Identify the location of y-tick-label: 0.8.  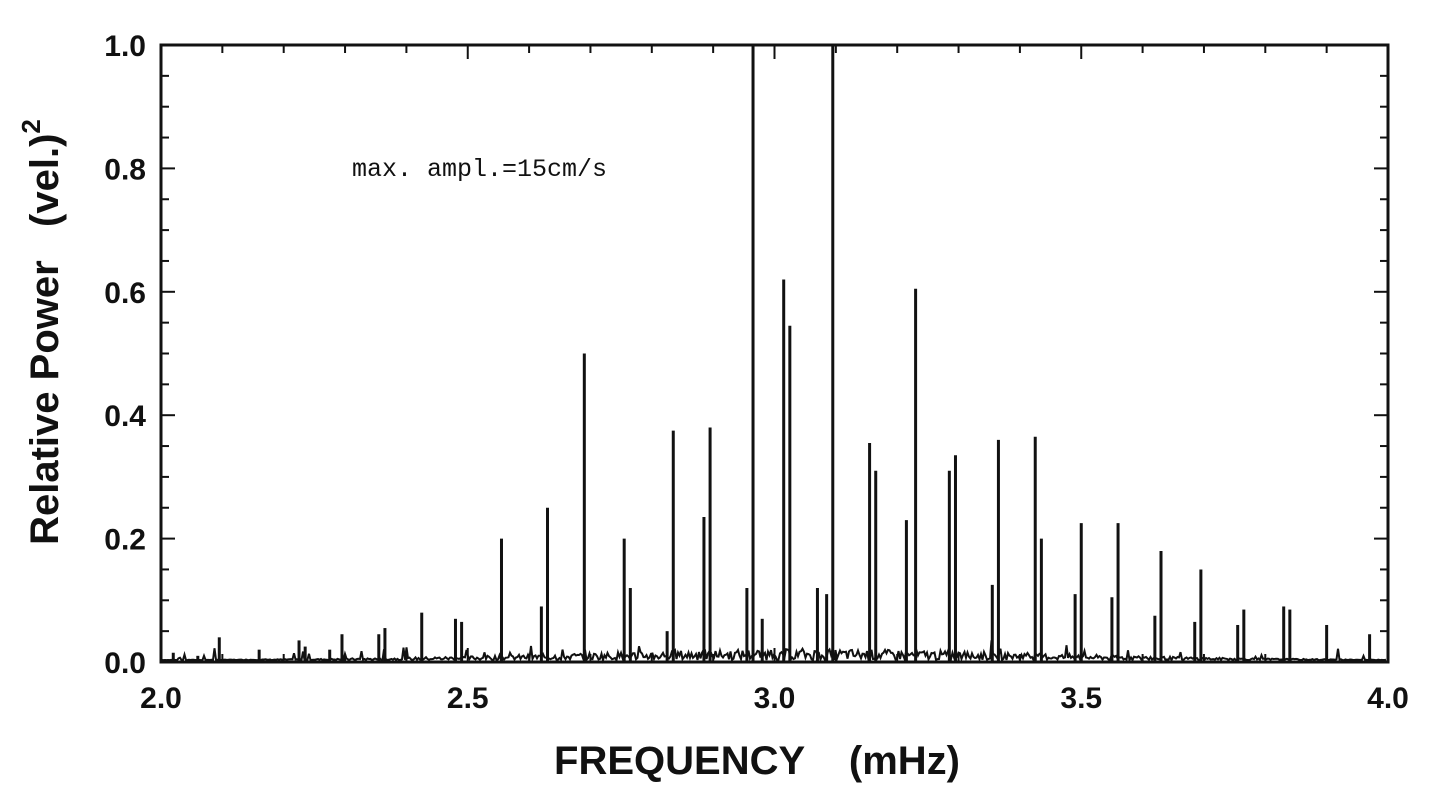
(125, 169).